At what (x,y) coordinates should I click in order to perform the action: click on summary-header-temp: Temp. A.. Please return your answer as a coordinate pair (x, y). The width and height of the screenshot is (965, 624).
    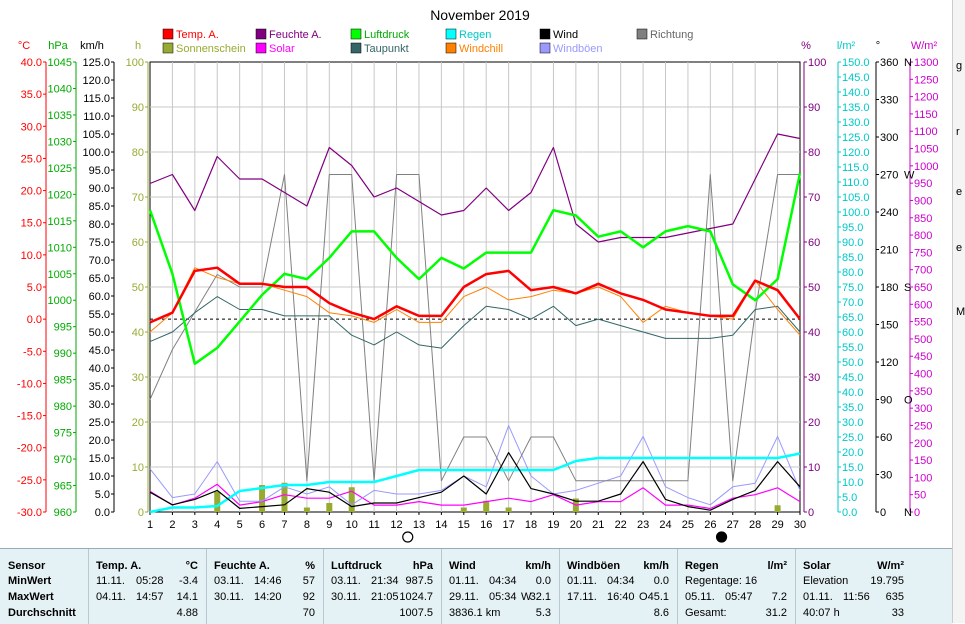
    Looking at the image, I should click on (119, 566).